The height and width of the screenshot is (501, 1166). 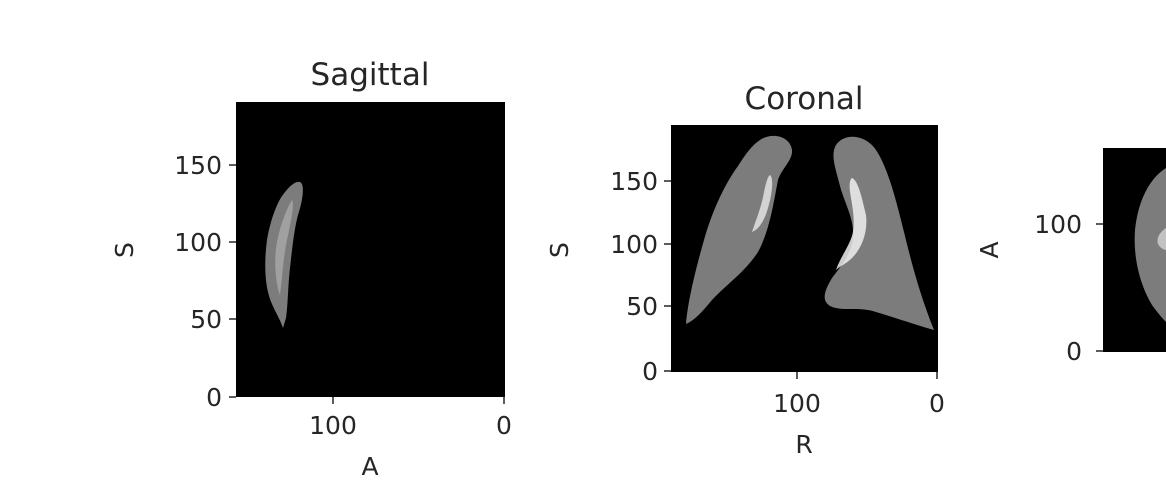 What do you see at coordinates (198, 165) in the screenshot?
I see `sagittal-ytick-label-150: 150` at bounding box center [198, 165].